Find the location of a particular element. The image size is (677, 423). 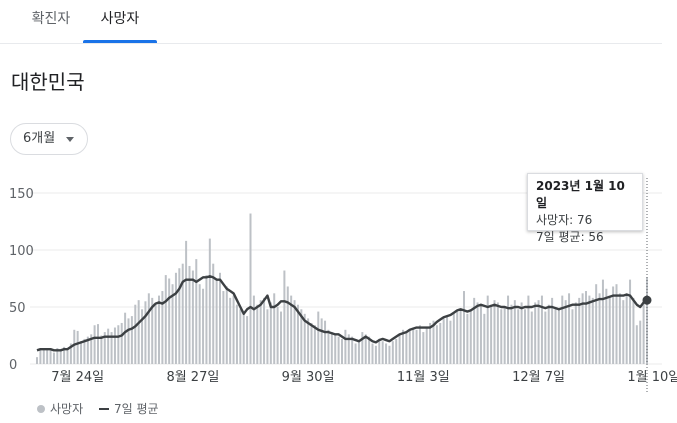

y-tick-label: 150 is located at coordinates (21, 194).